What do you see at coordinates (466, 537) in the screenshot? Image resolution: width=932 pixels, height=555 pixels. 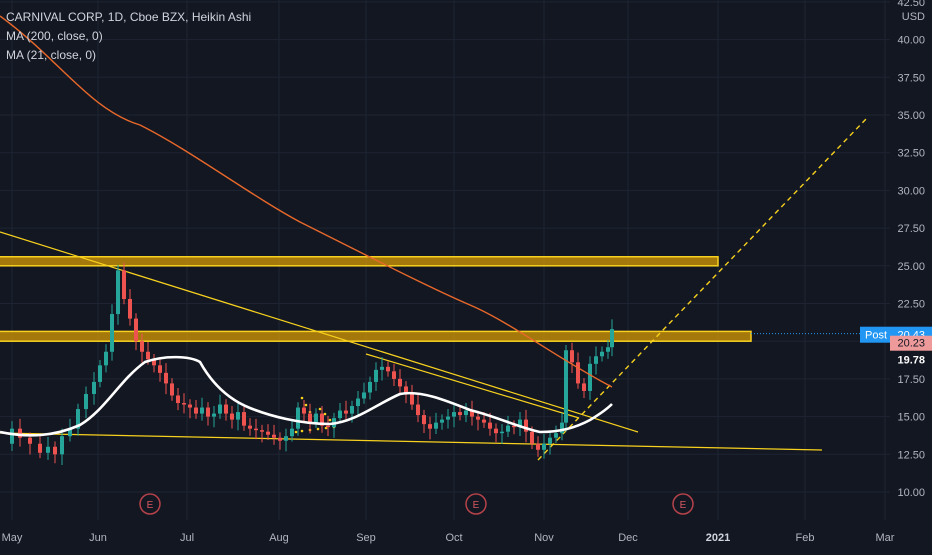 I see `time-axis` at bounding box center [466, 537].